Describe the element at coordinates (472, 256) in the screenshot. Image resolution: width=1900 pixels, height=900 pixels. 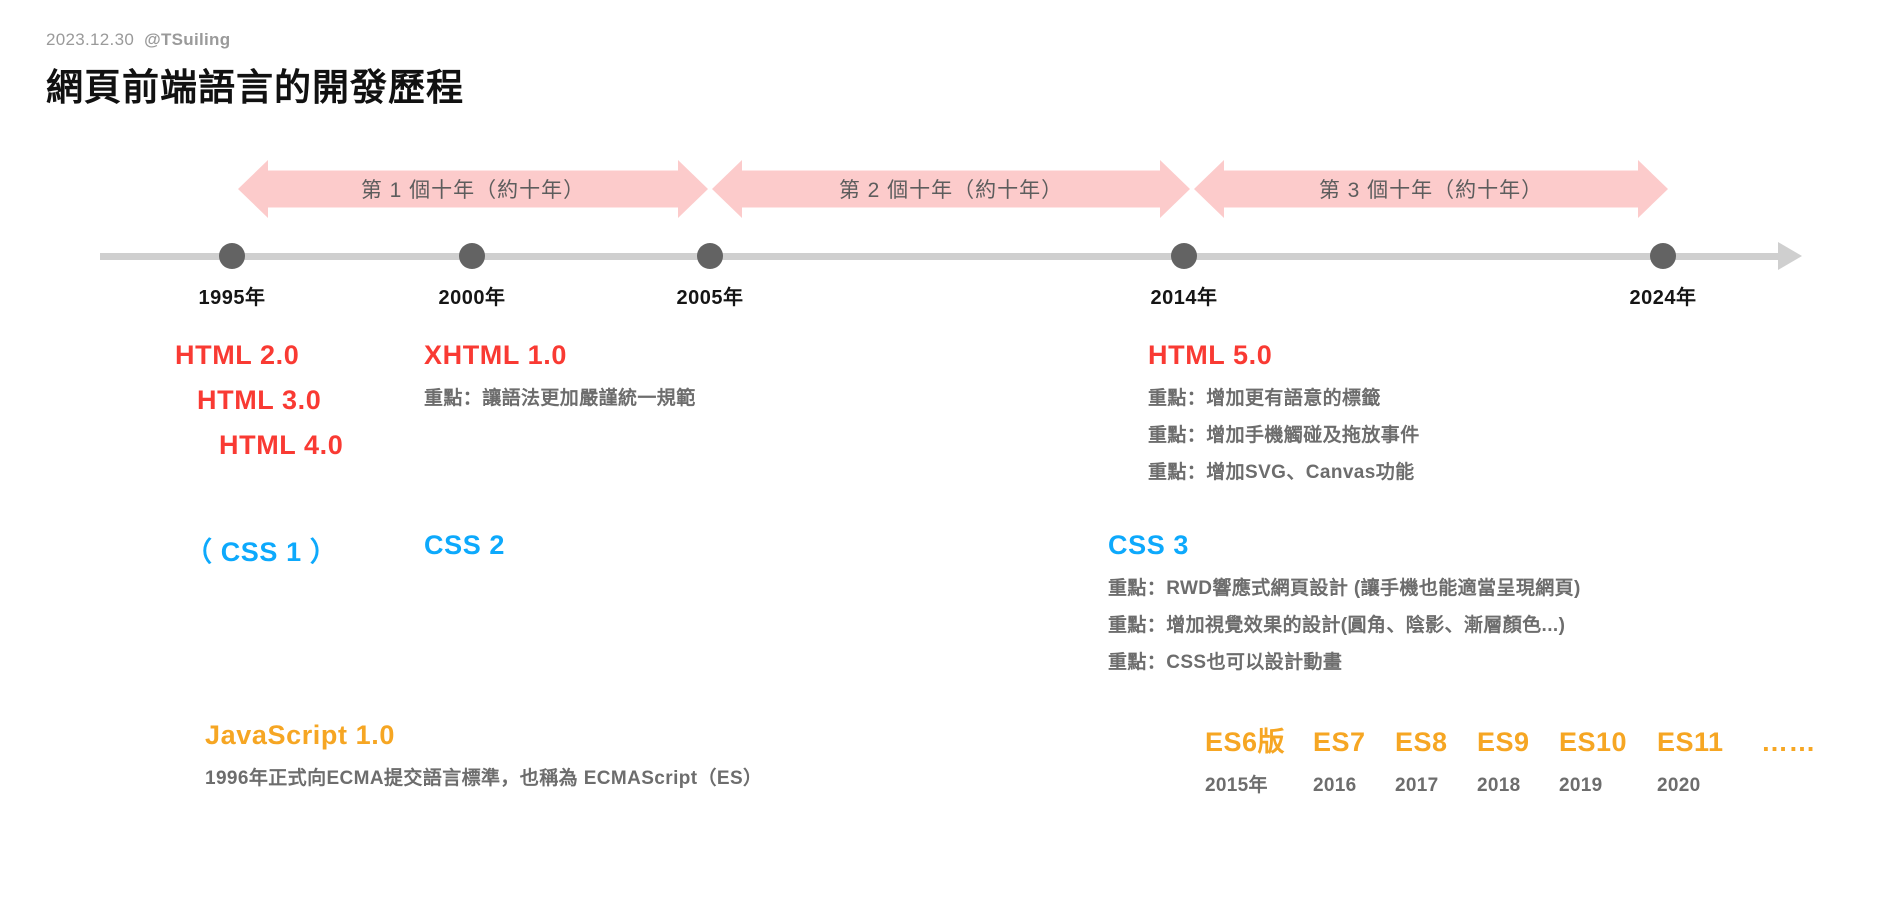
I see `timeline-dot-2000` at that location.